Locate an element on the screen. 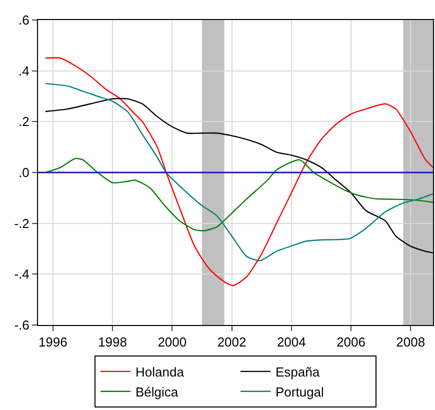 The image size is (435, 410). y-tick-label: .4 is located at coordinates (24, 70).